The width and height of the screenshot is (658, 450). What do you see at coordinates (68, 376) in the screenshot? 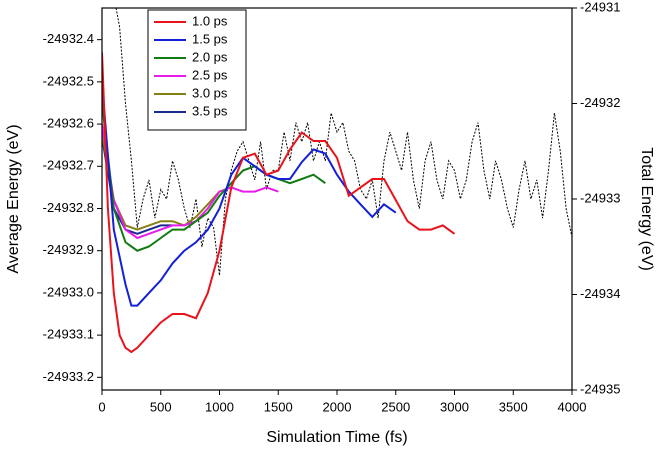
I see `y-tick-label: -24933.2` at bounding box center [68, 376].